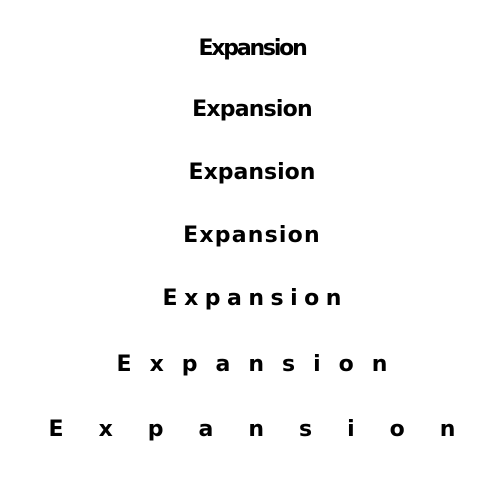  Describe the element at coordinates (252, 48) in the screenshot. I see `word-tightest: Expansion` at that location.